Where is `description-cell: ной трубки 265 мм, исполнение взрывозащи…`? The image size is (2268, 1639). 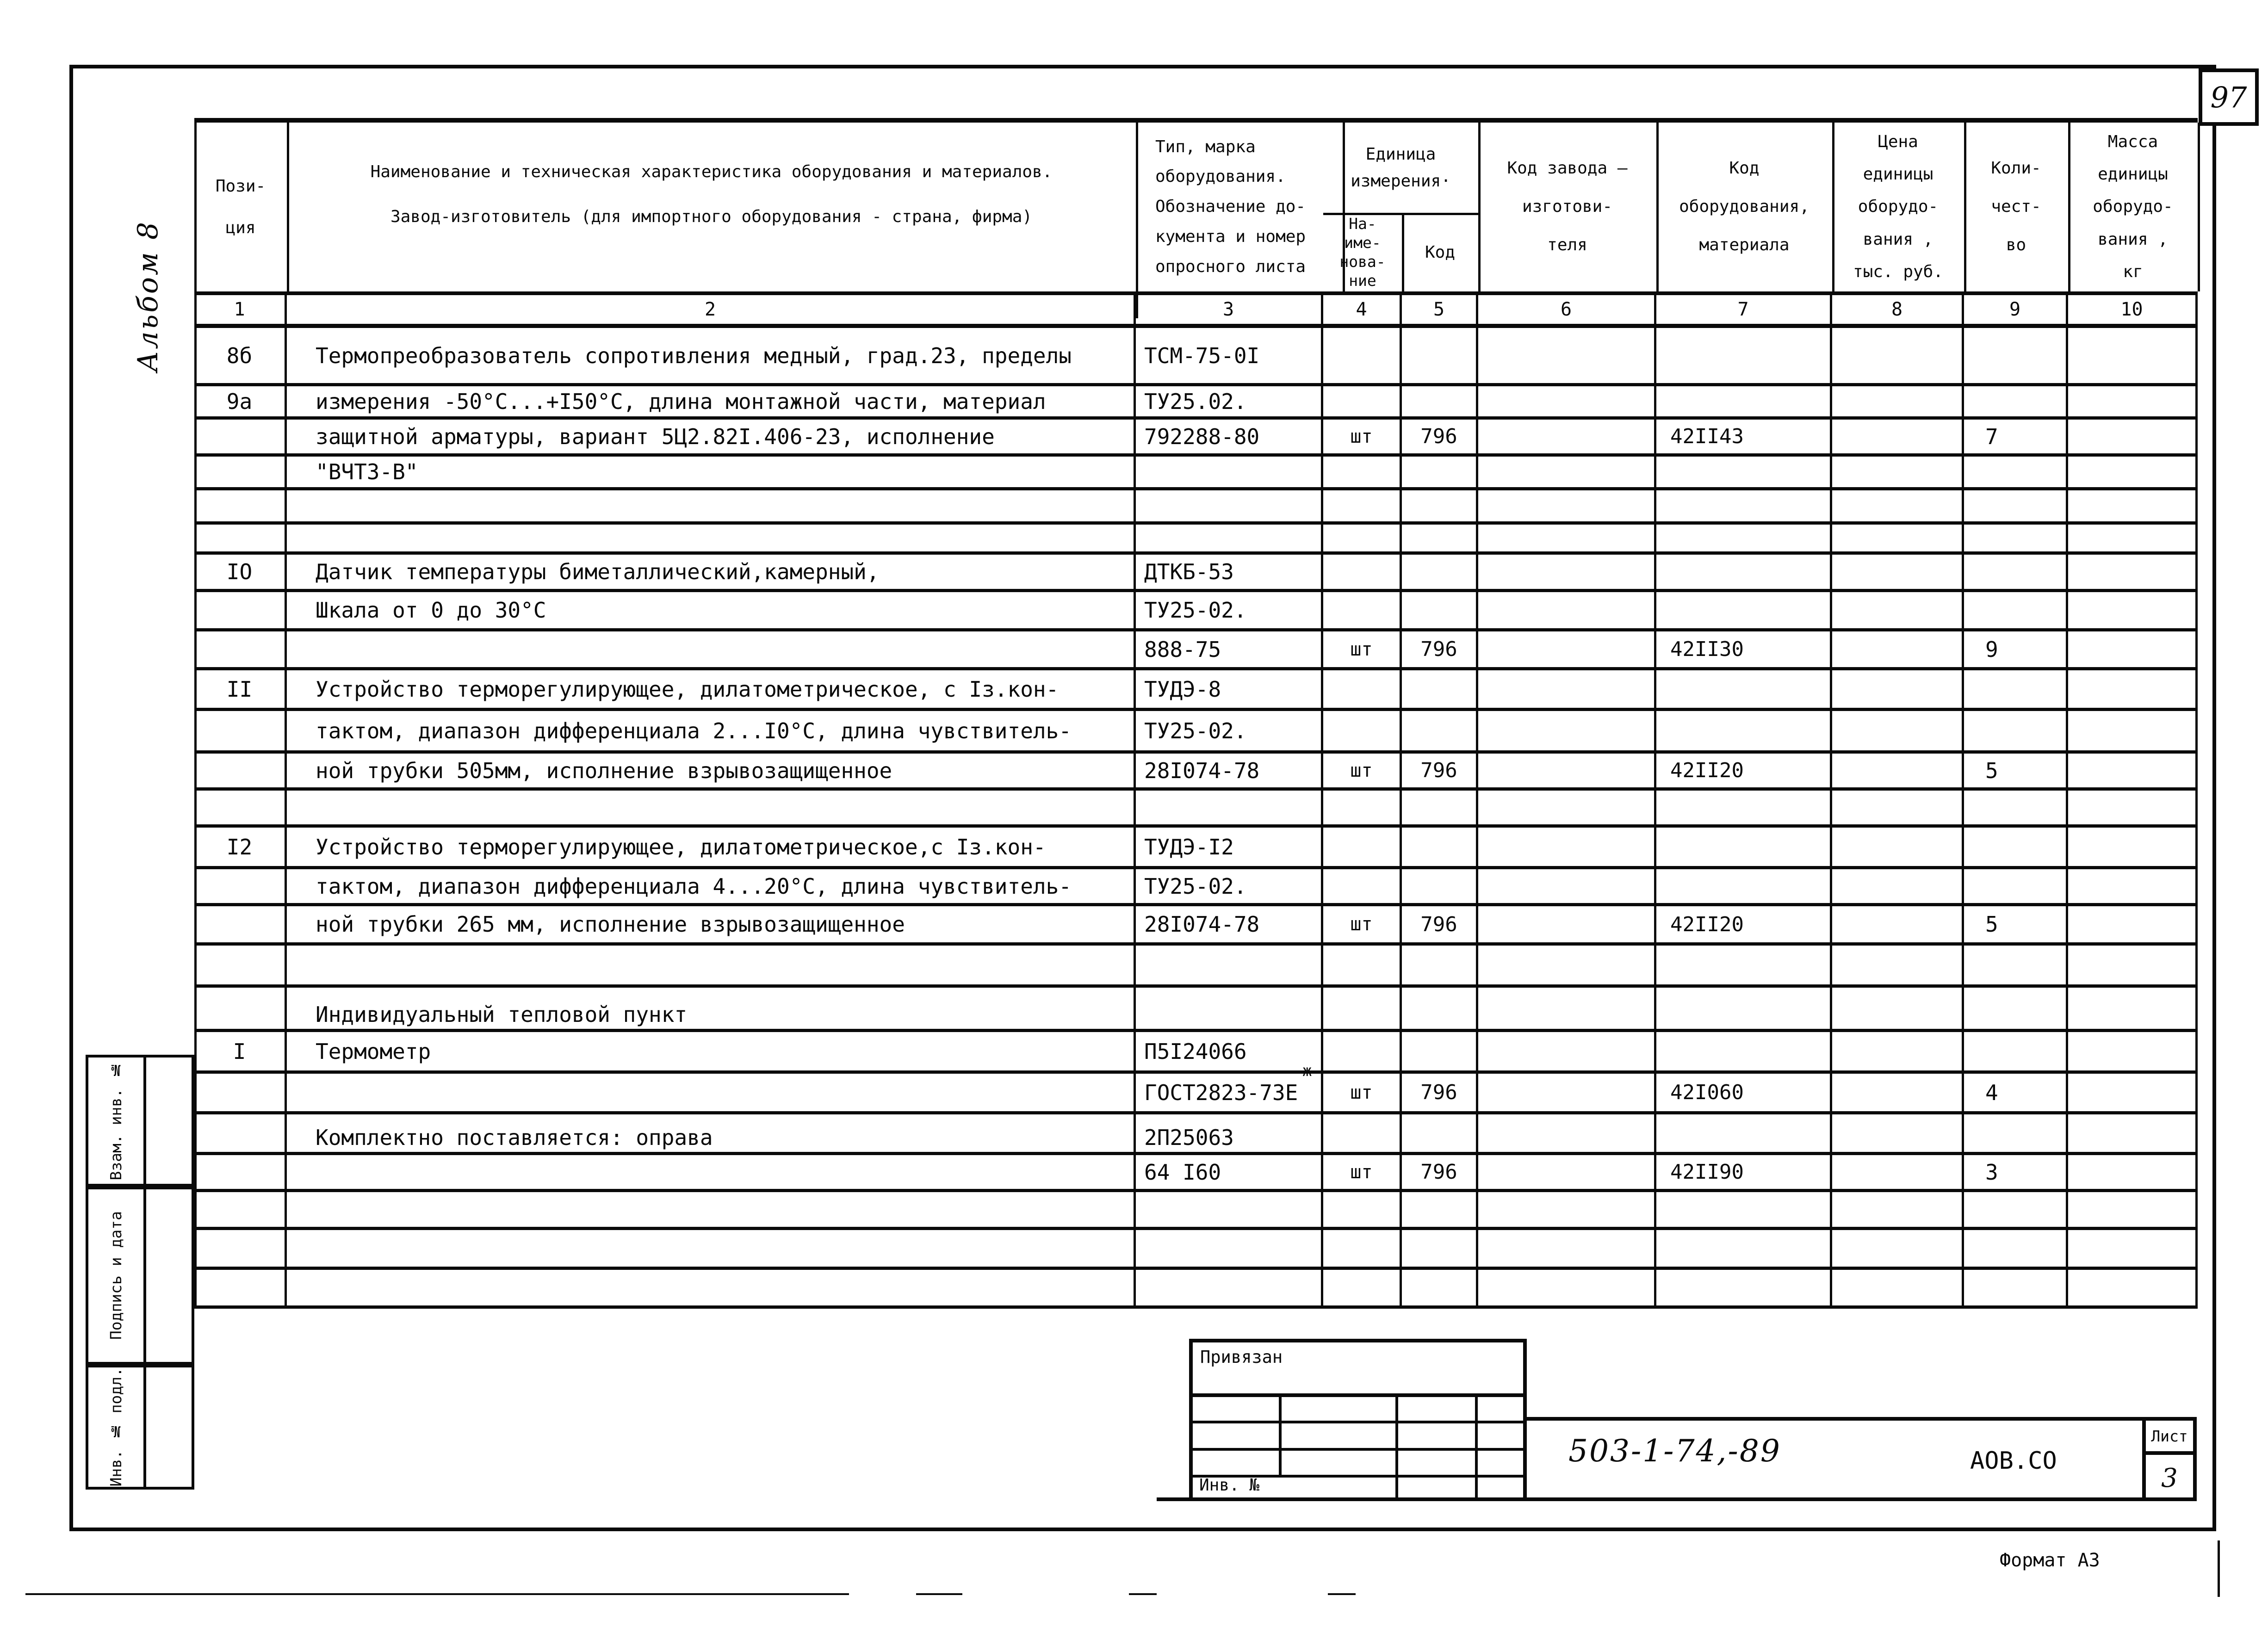
description-cell: ной трубки 265 мм, исполнение взрывозащи… is located at coordinates (711, 924).